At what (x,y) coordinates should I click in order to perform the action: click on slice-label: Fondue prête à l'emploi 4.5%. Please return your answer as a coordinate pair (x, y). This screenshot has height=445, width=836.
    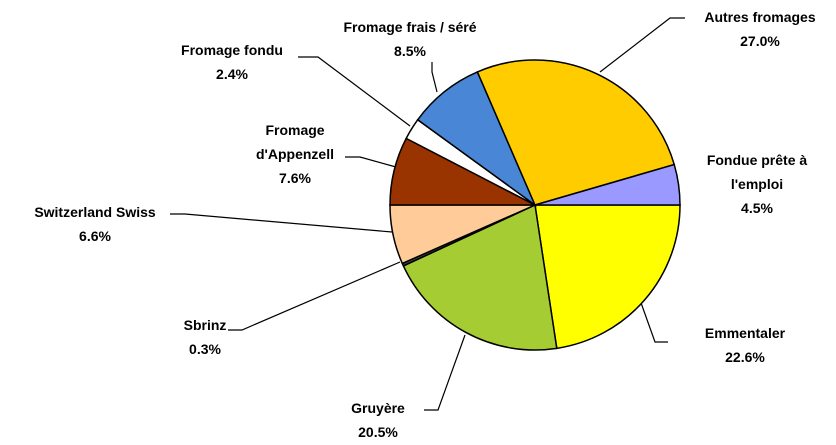
    Looking at the image, I should click on (757, 184).